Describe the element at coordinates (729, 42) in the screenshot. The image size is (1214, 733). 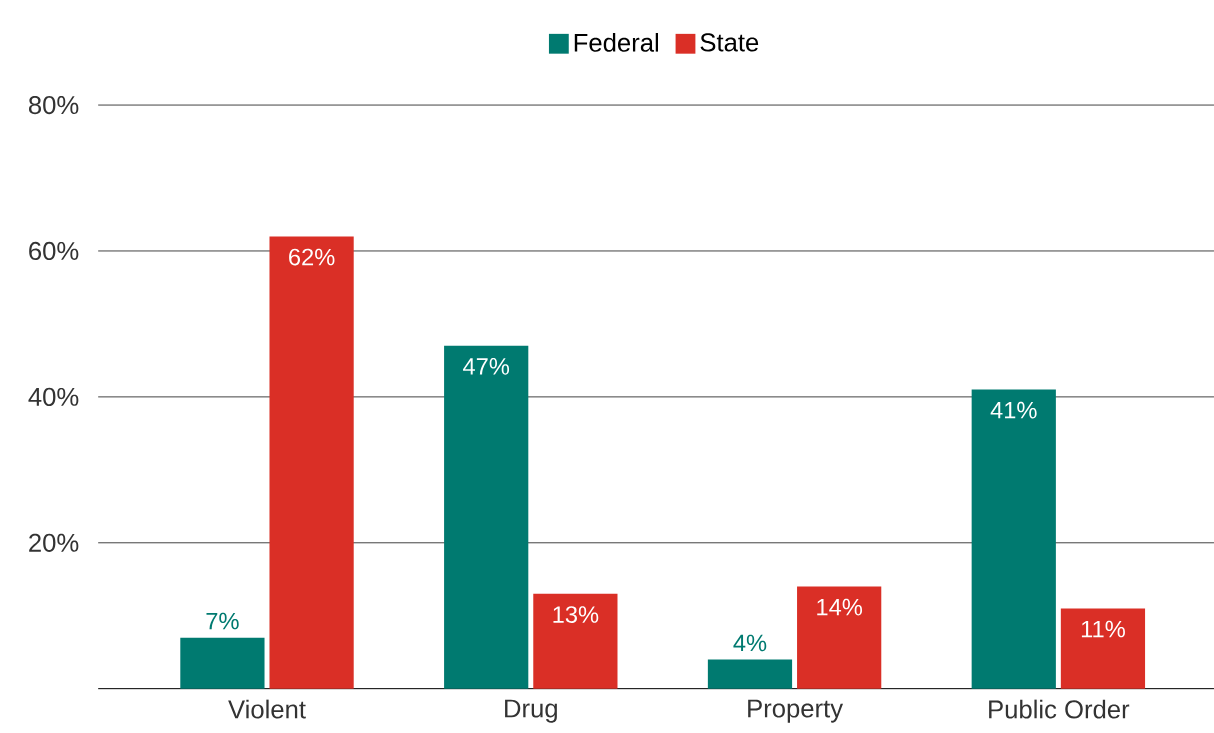
I see `legend-label: State` at that location.